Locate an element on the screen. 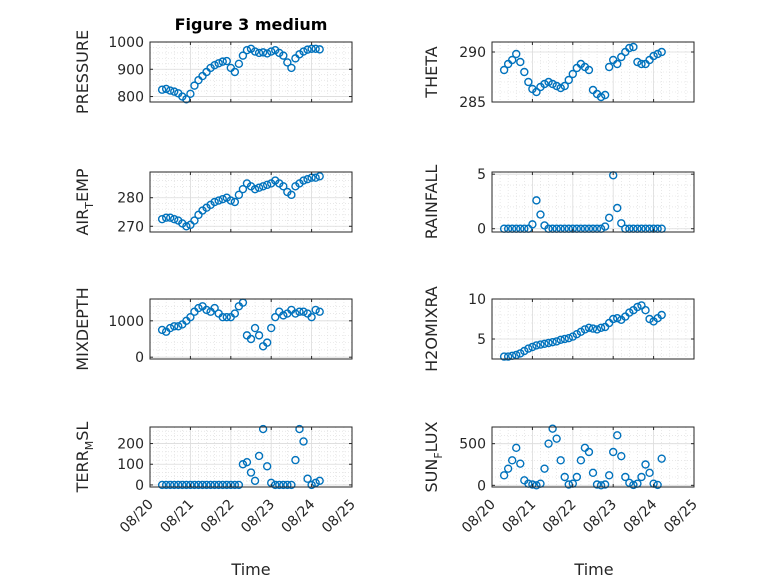 The width and height of the screenshot is (778, 583). y-tick-label: 500 is located at coordinates (472, 445).